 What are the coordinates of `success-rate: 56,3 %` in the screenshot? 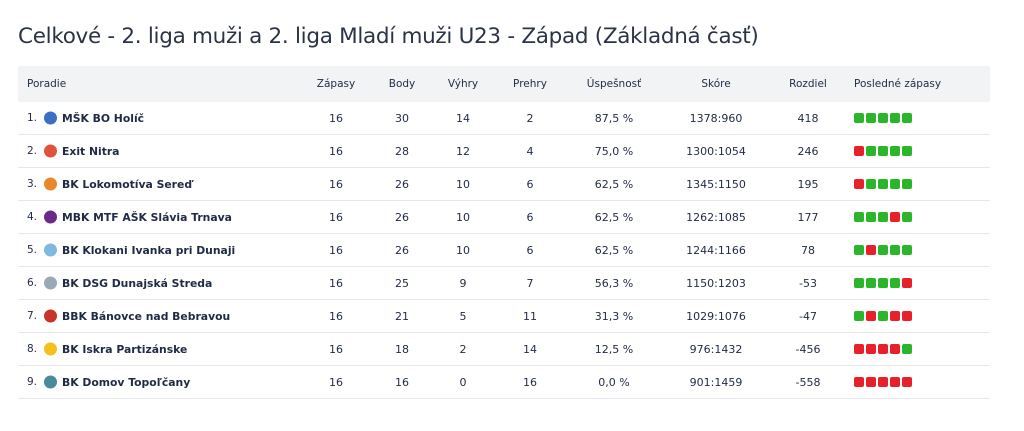 It's located at (614, 283).